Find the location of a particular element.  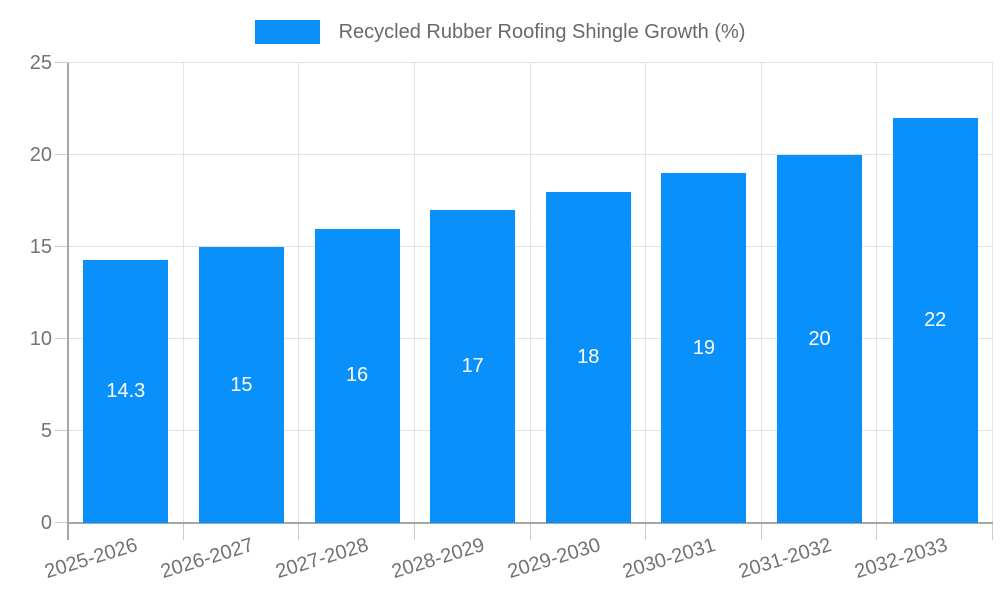

bar: 19 is located at coordinates (704, 348).